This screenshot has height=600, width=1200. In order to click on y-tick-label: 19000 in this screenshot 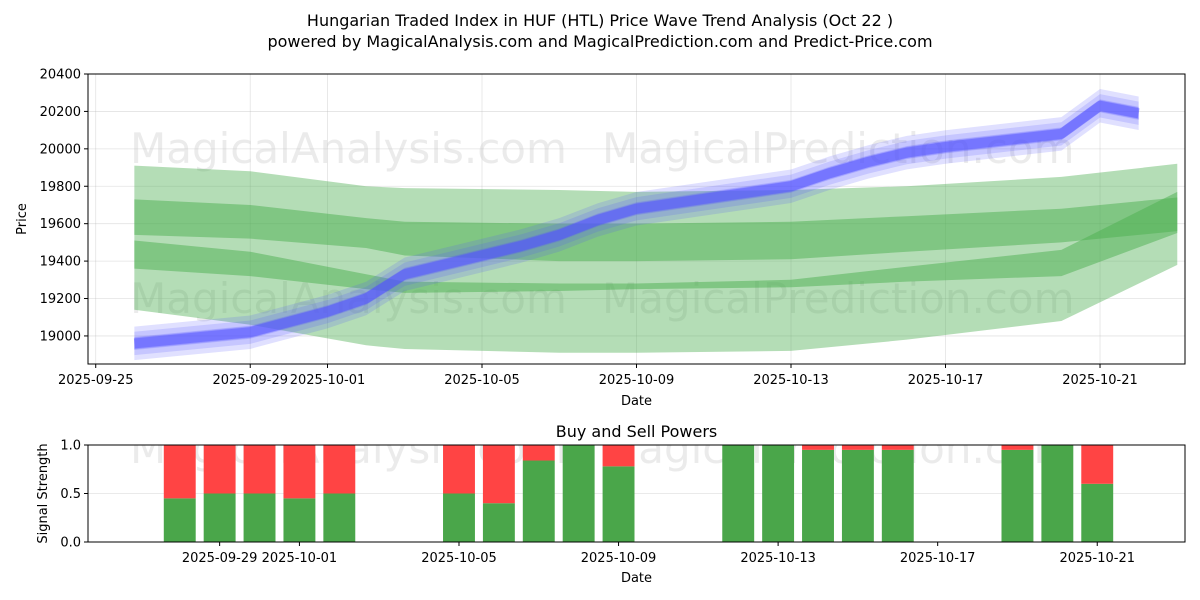, I will do `click(60, 336)`.